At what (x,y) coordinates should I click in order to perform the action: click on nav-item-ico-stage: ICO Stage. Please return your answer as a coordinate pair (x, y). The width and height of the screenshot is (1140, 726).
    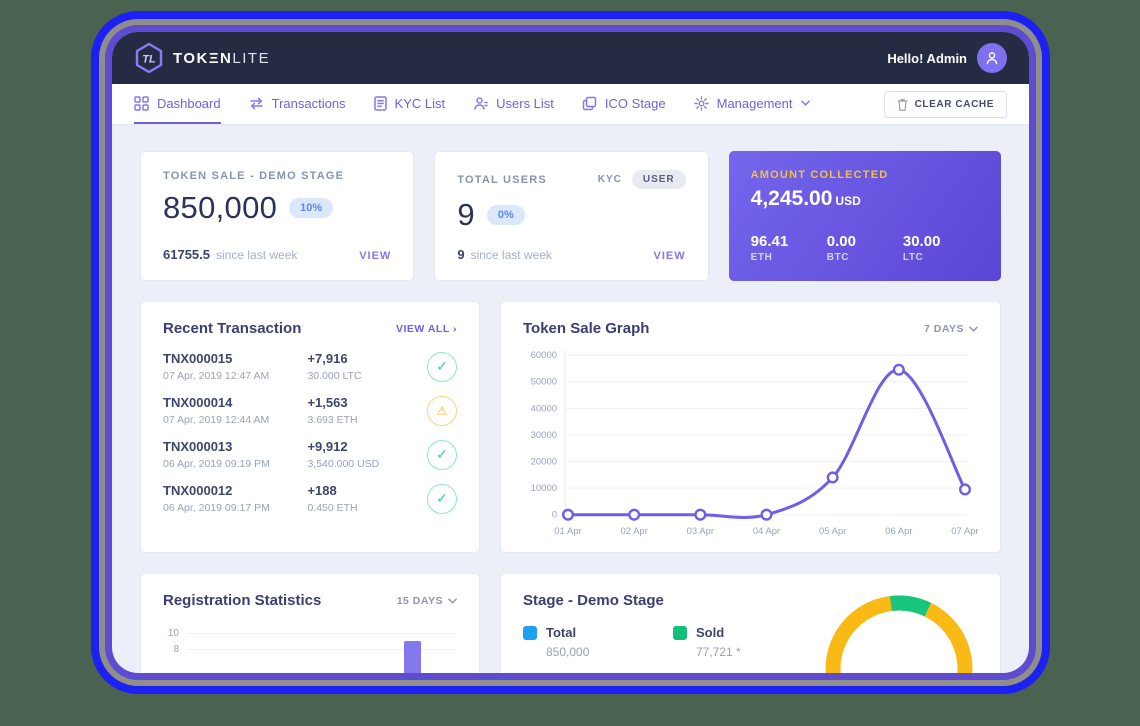
    Looking at the image, I should click on (624, 104).